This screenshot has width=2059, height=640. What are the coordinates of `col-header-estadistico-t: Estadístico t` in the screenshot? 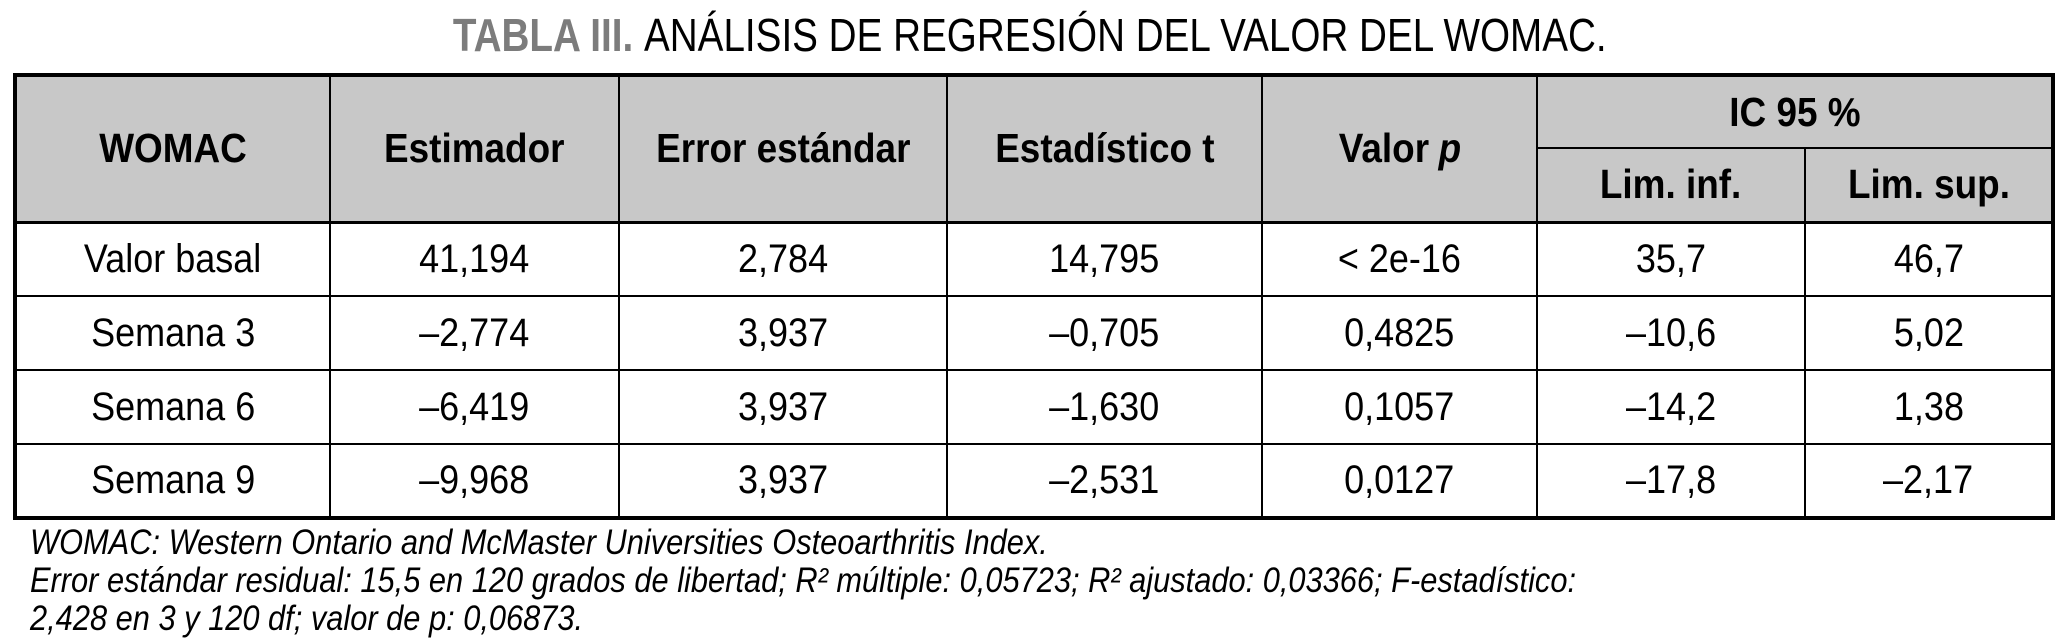 It's located at (1104, 149).